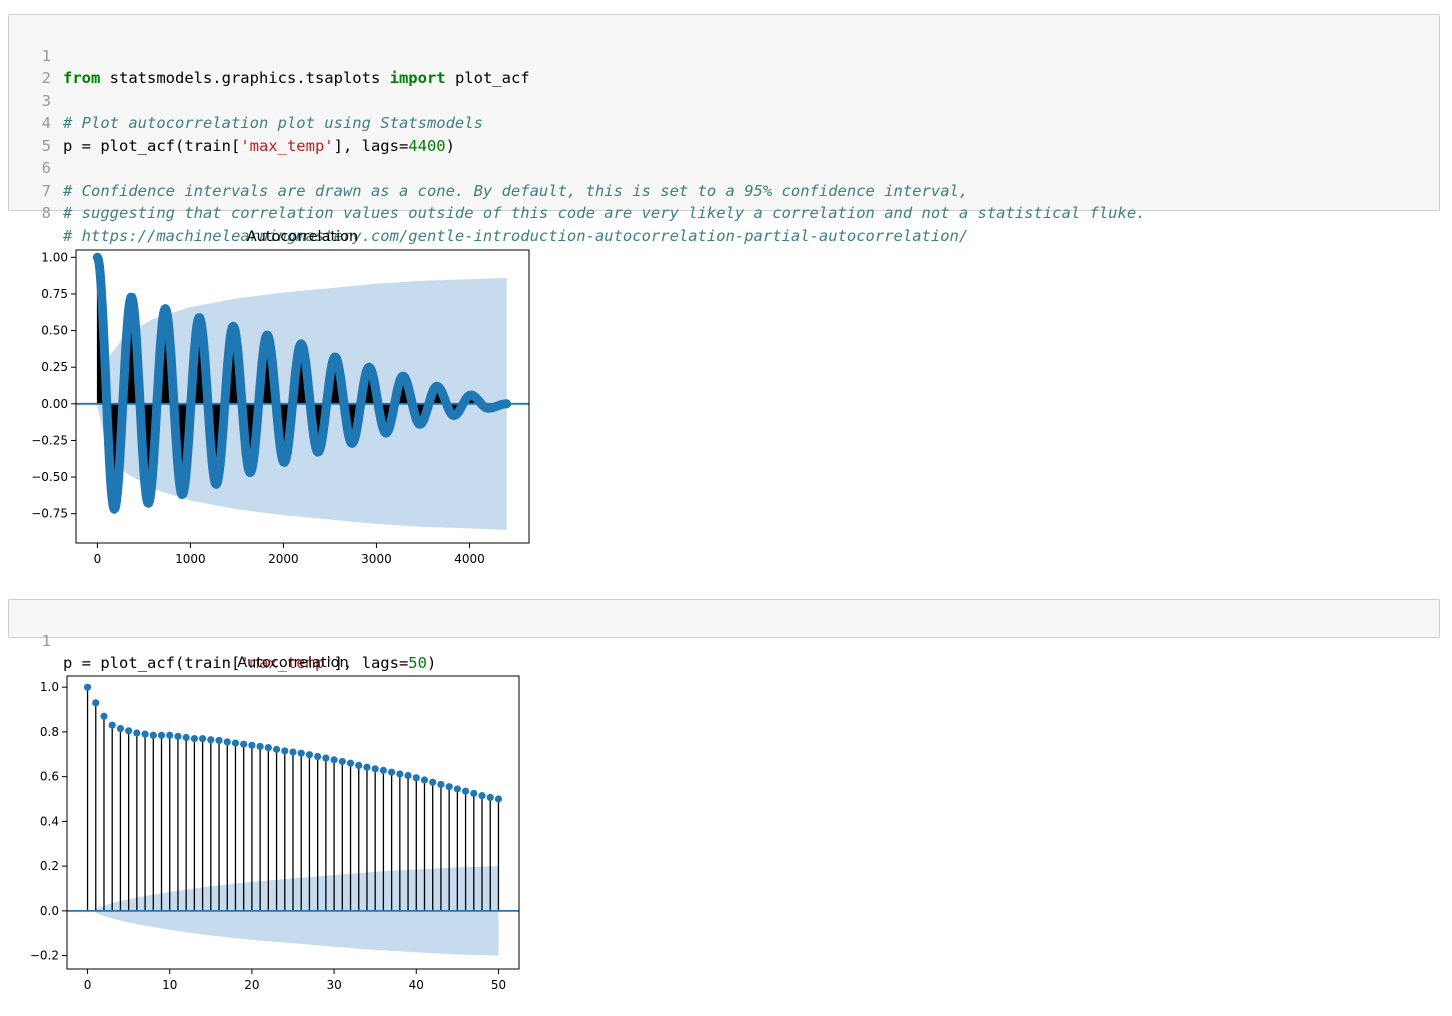 This screenshot has height=1016, width=1452. I want to click on y-tick-label: −0.50, so click(49, 477).